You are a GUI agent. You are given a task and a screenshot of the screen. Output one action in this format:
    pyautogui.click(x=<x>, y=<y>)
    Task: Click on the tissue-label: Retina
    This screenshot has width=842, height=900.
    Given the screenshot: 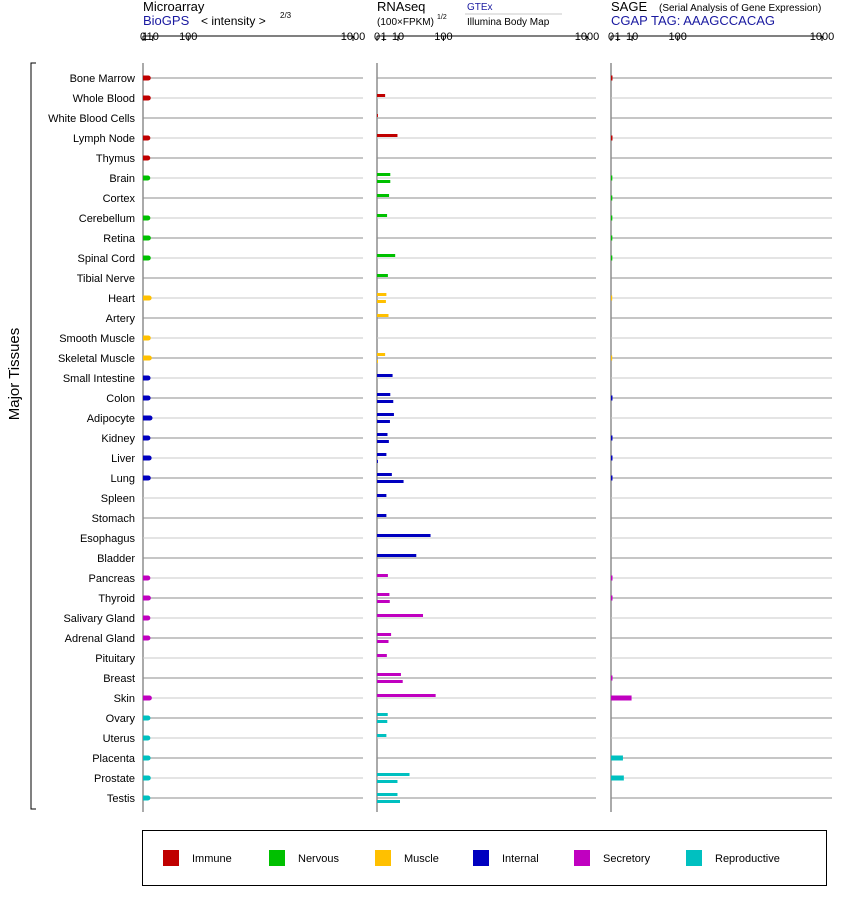 What is the action you would take?
    pyautogui.click(x=119, y=239)
    